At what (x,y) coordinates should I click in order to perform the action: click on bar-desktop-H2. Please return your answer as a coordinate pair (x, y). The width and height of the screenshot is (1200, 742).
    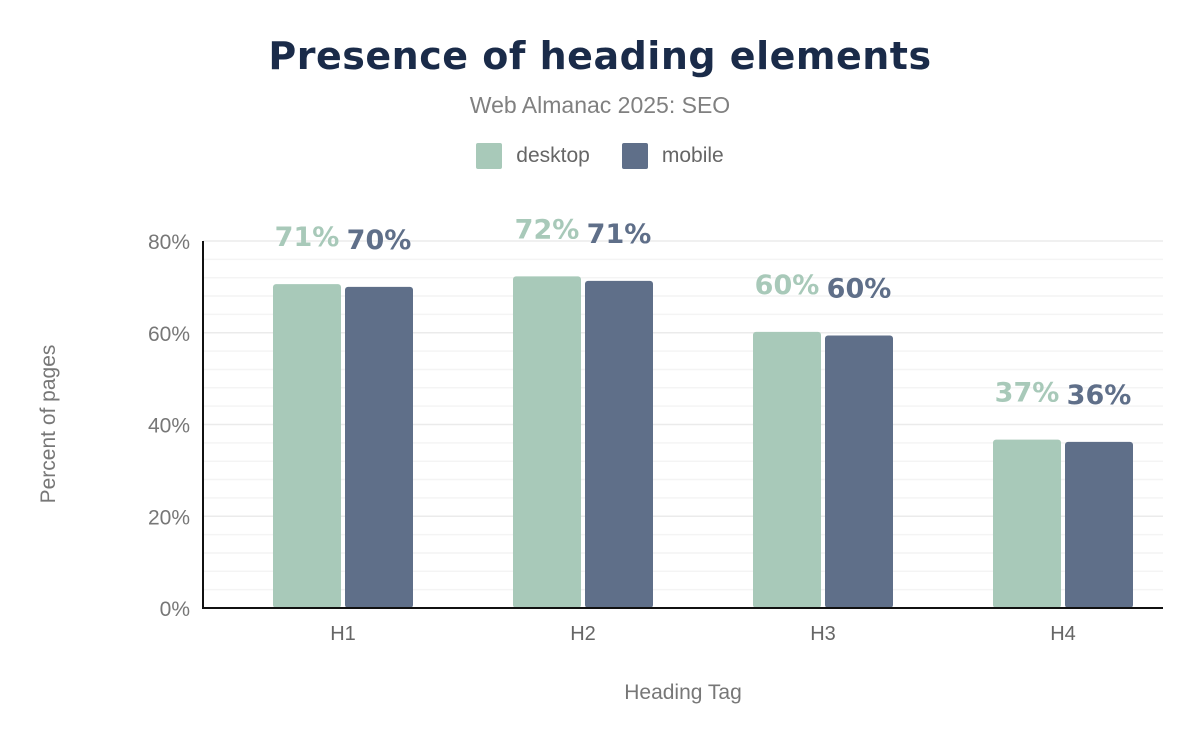
    Looking at the image, I should click on (547, 442).